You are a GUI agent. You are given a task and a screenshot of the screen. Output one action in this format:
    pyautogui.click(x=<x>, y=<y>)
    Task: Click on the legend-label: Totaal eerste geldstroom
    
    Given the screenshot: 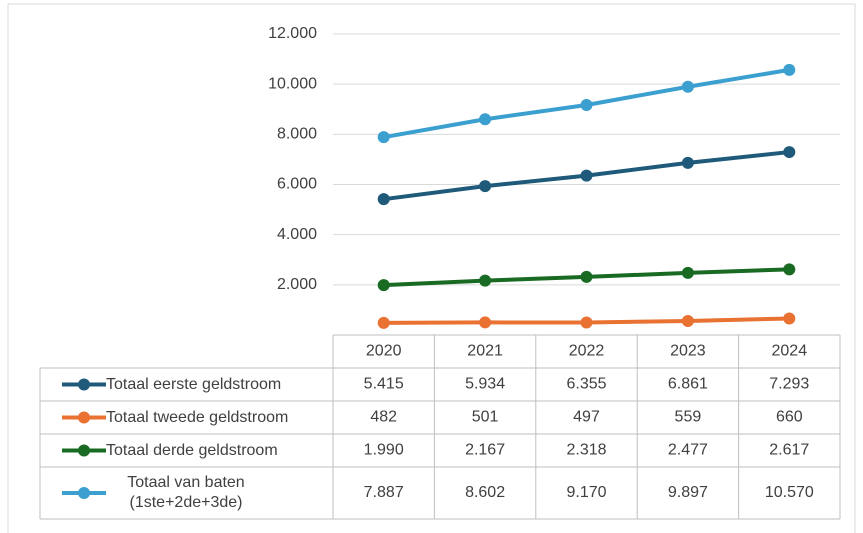 What is the action you would take?
    pyautogui.click(x=194, y=384)
    